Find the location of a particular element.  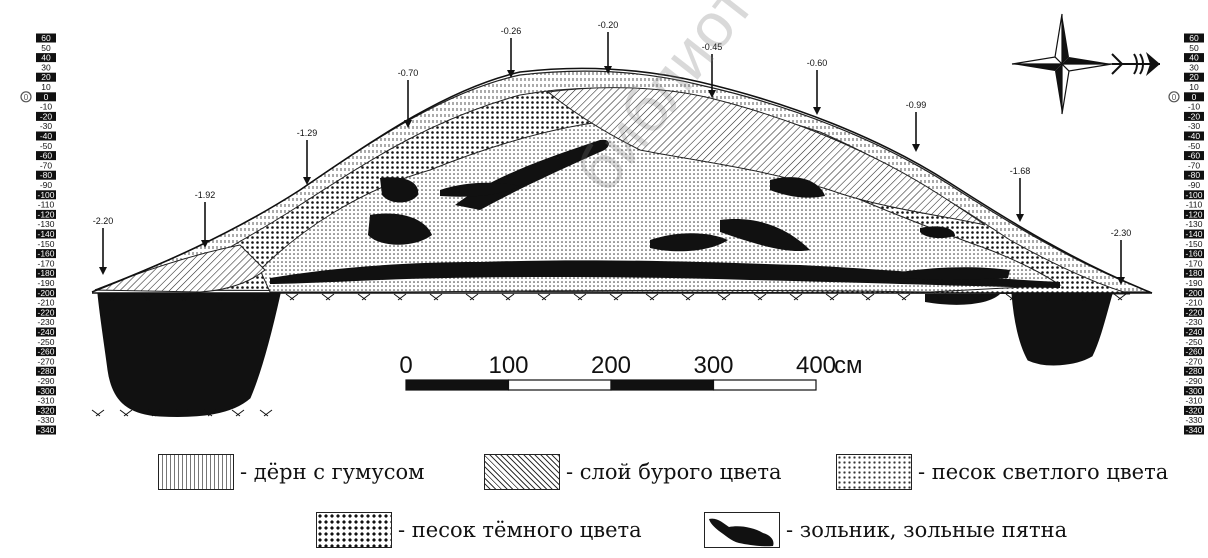

ruler-label: 40 is located at coordinates (1194, 58).